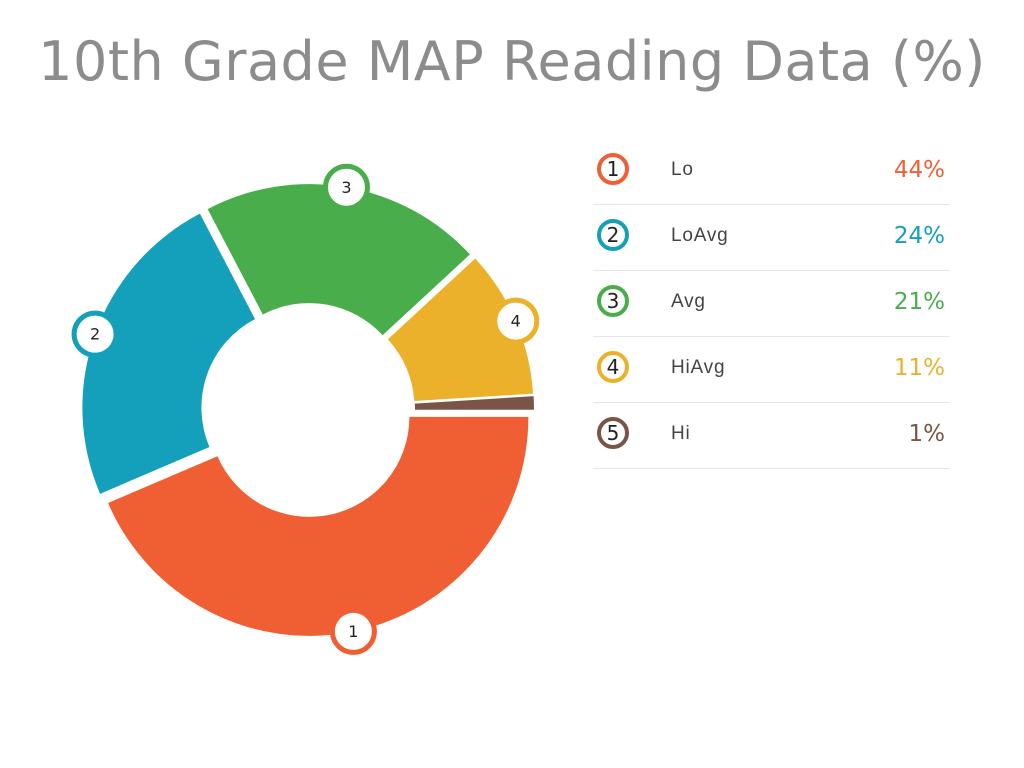  I want to click on legend-value: 44%, so click(919, 170).